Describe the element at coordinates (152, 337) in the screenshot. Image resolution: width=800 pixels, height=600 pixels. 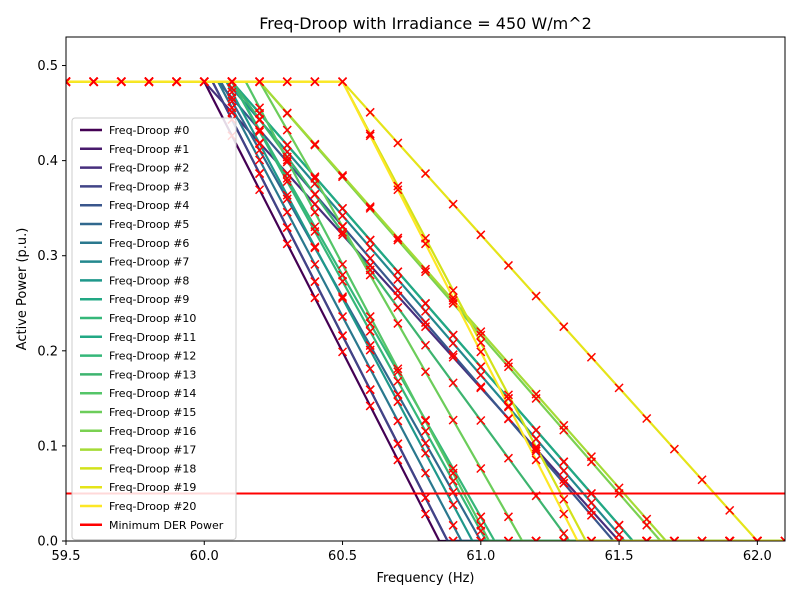
I see `legend-label-11: Freq-Droop #11` at that location.